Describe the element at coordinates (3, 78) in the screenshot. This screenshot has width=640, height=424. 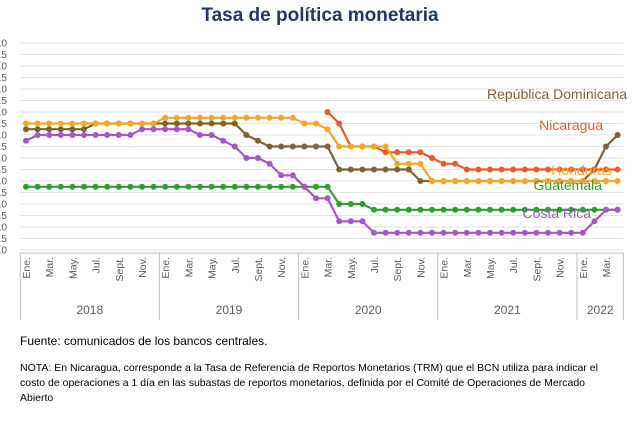
I see `y-tick-label: 7.5` at that location.